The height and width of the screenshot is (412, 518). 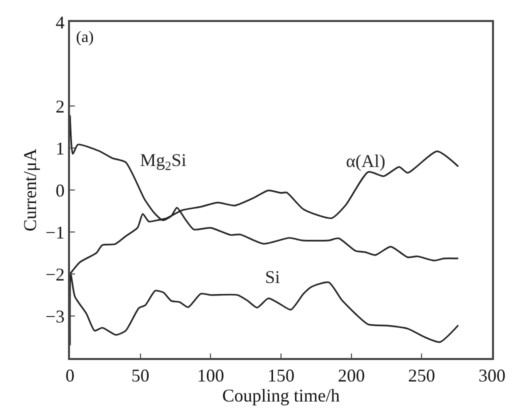 I want to click on x-tick-label: 100, so click(x=210, y=375).